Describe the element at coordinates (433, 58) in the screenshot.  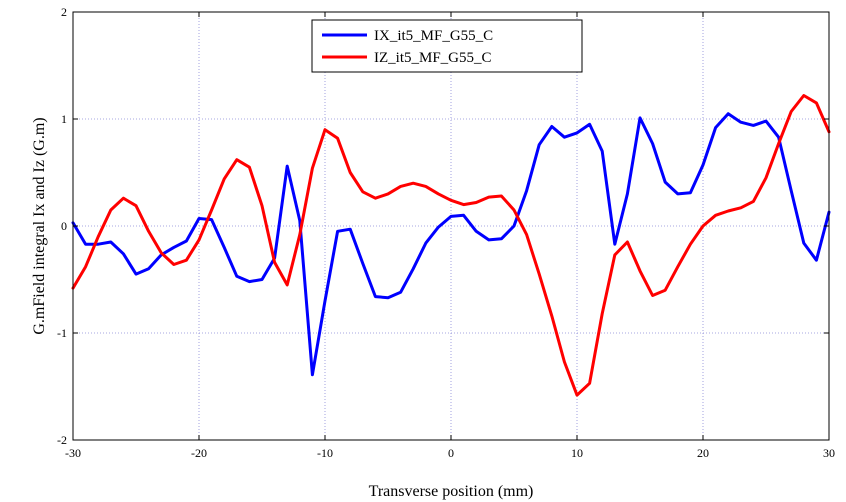
I see `legend-label-2: IZ_it5_MF_G55_C` at that location.